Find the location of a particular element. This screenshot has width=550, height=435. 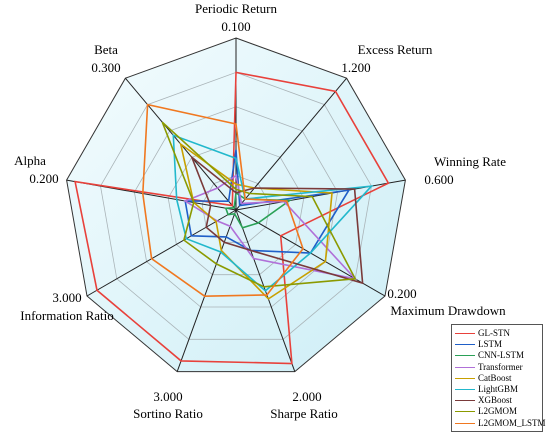

legend-item: GL-STN is located at coordinates (497, 333).